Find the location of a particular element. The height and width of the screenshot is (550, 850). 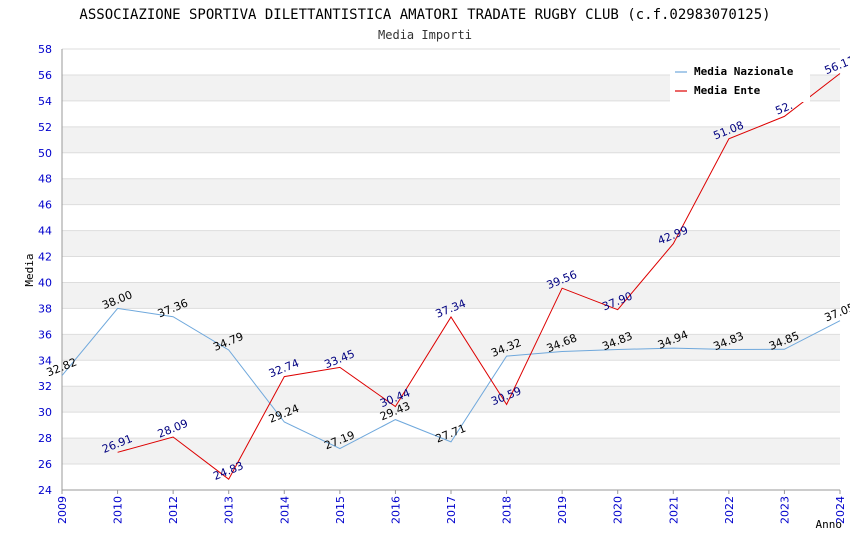

y-tick-label: 38 is located at coordinates (45, 308).